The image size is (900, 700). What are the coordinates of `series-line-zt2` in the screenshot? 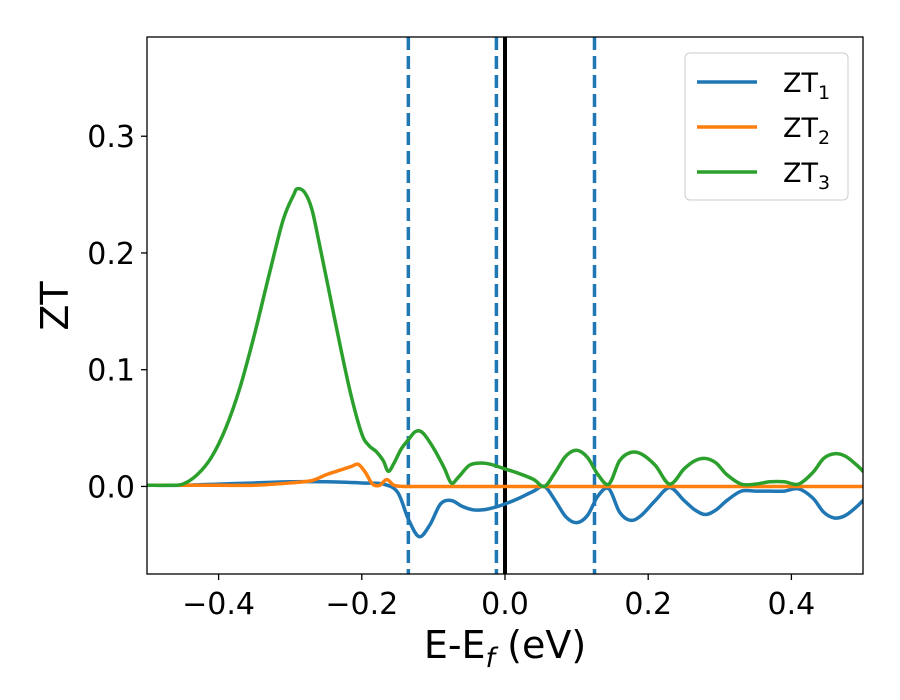 It's located at (505, 475).